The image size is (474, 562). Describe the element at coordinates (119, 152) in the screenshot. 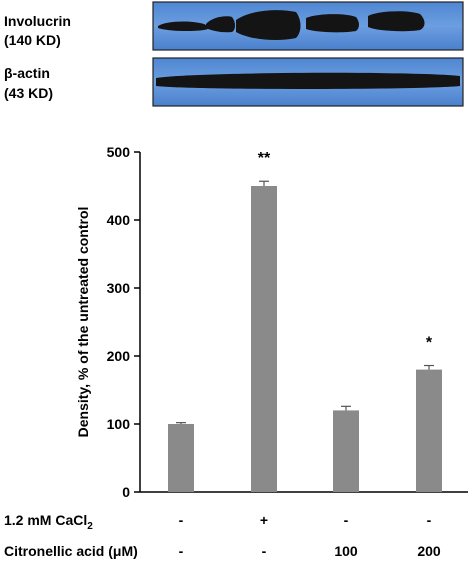

I see `y-tick-label: 500` at that location.